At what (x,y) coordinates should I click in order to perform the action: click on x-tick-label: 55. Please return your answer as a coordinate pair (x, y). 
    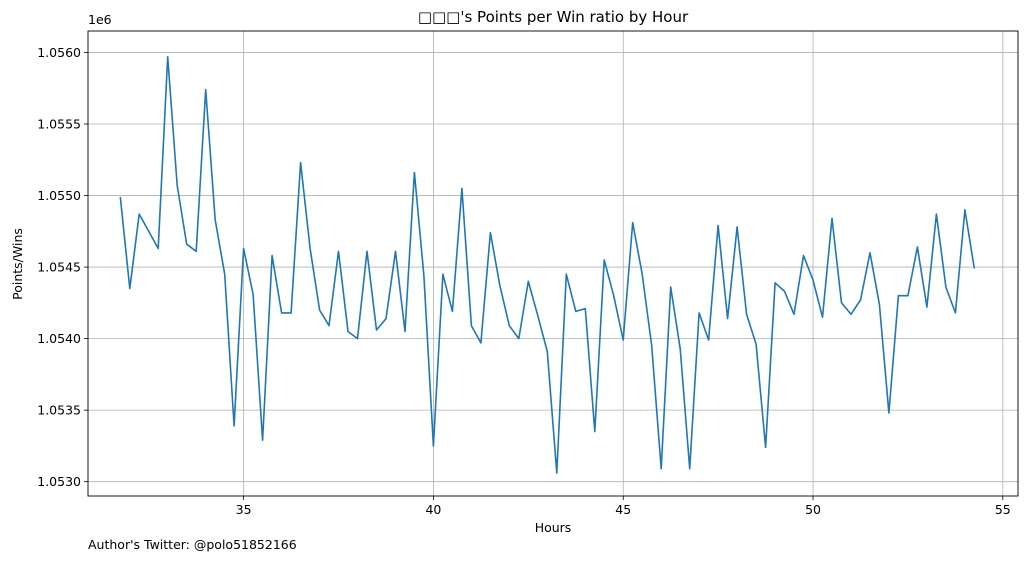
    Looking at the image, I should click on (1003, 509).